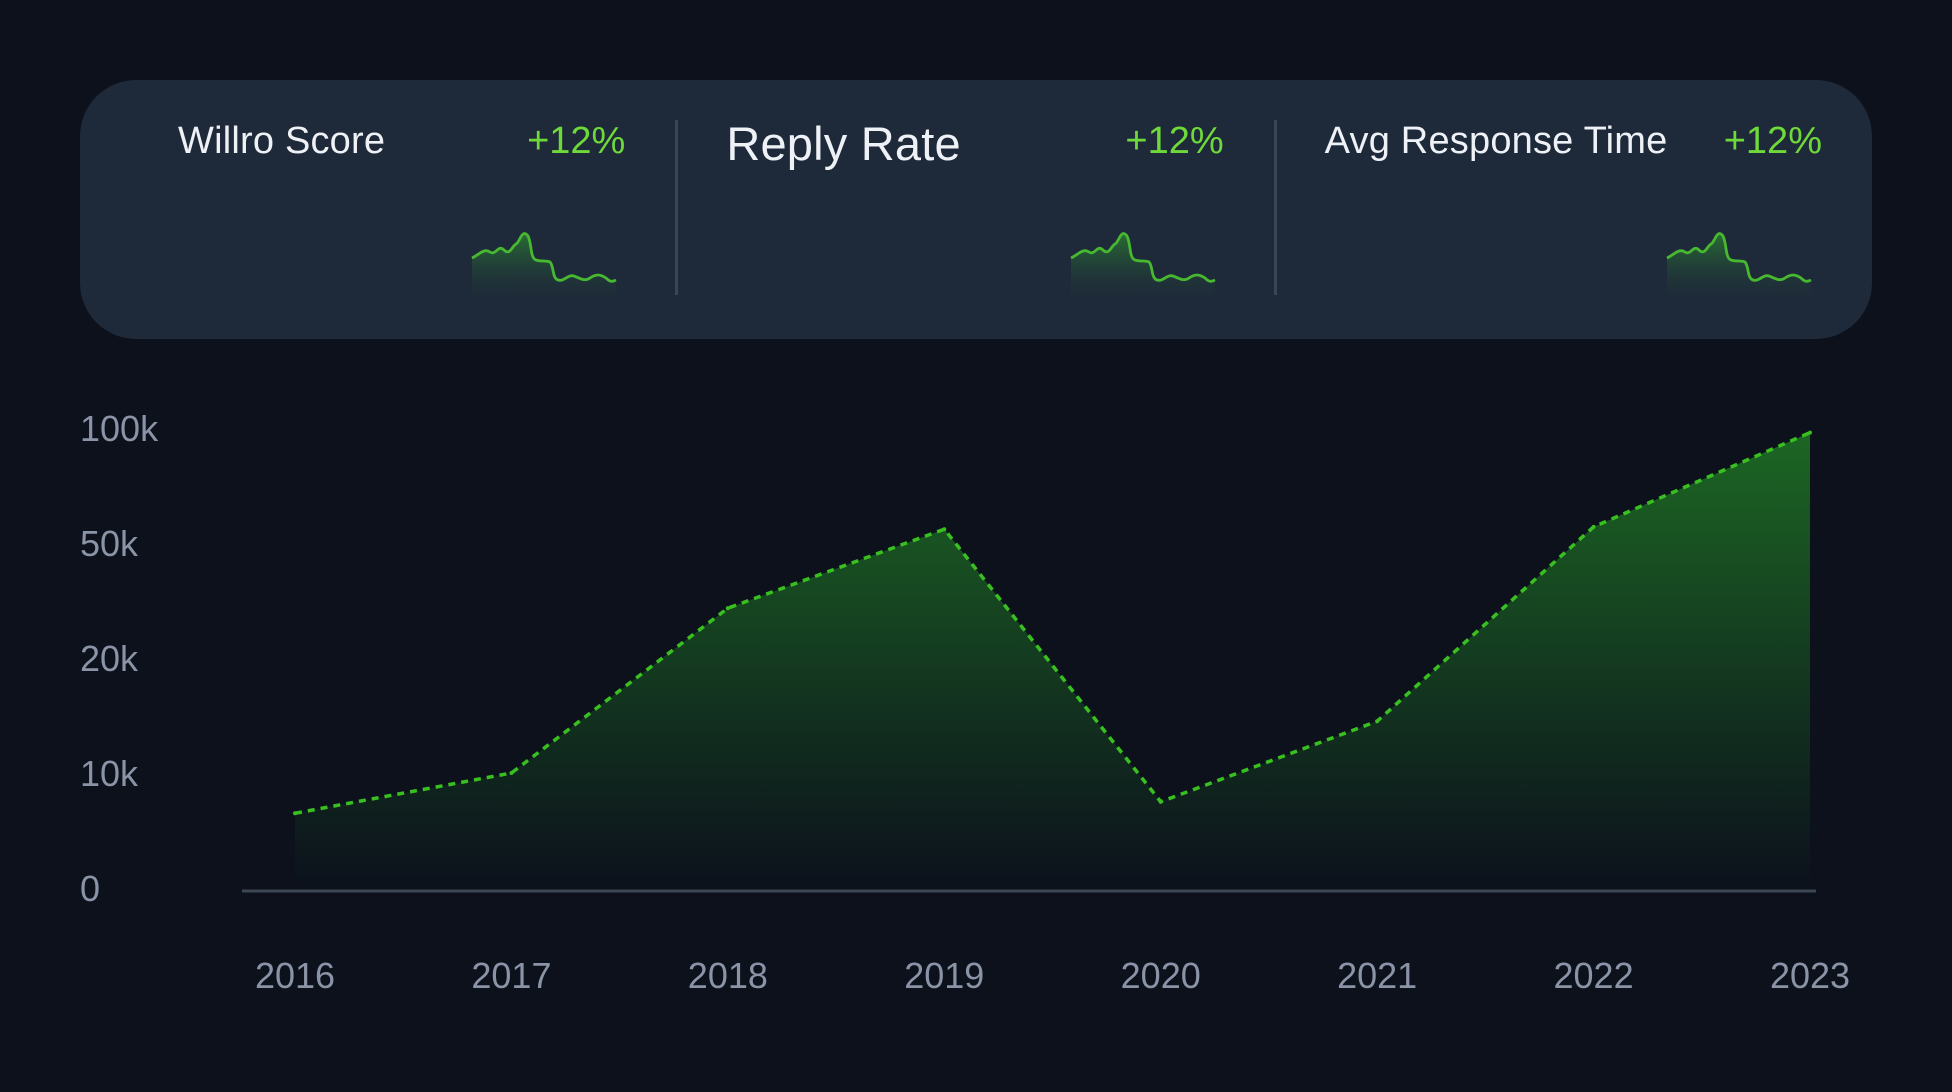 The image size is (1952, 1092). Describe the element at coordinates (1377, 721) in the screenshot. I see `data-point-2021` at that location.